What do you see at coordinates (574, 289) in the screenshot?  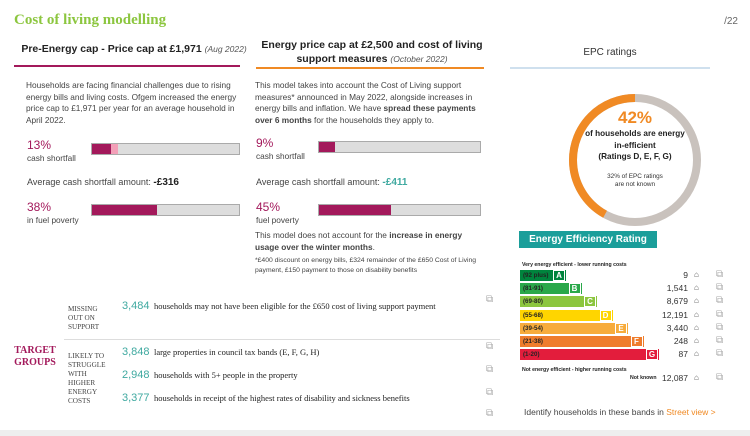 I see `epc-band-letter: B` at bounding box center [574, 289].